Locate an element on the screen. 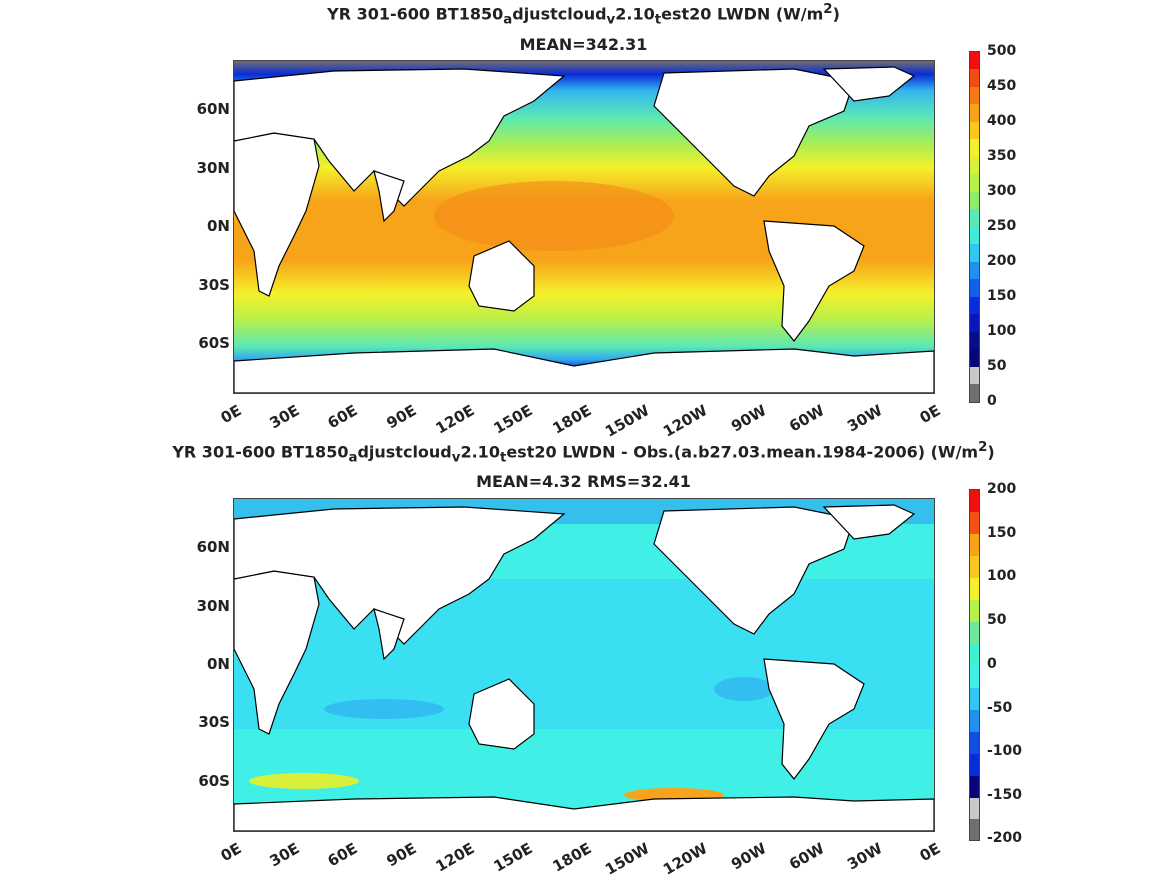 The height and width of the screenshot is (880, 1167). cbar2-label: 50 is located at coordinates (997, 620).